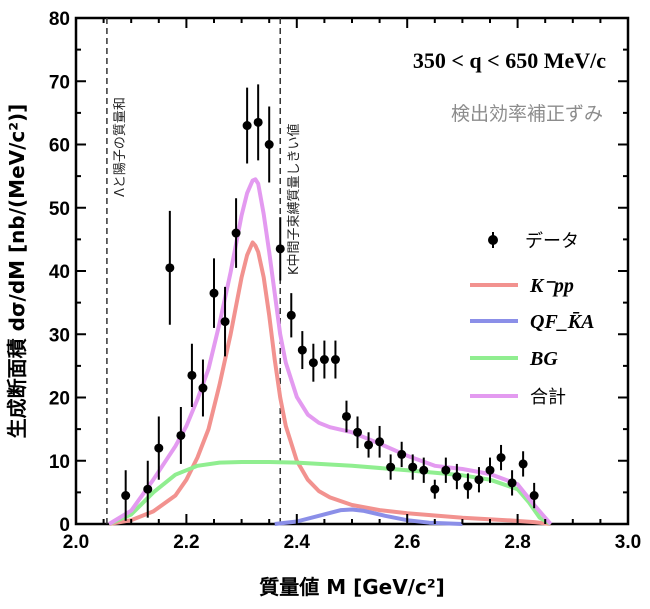 The width and height of the screenshot is (650, 609). I want to click on legend-label-kpp: K⁻pp, so click(551, 286).